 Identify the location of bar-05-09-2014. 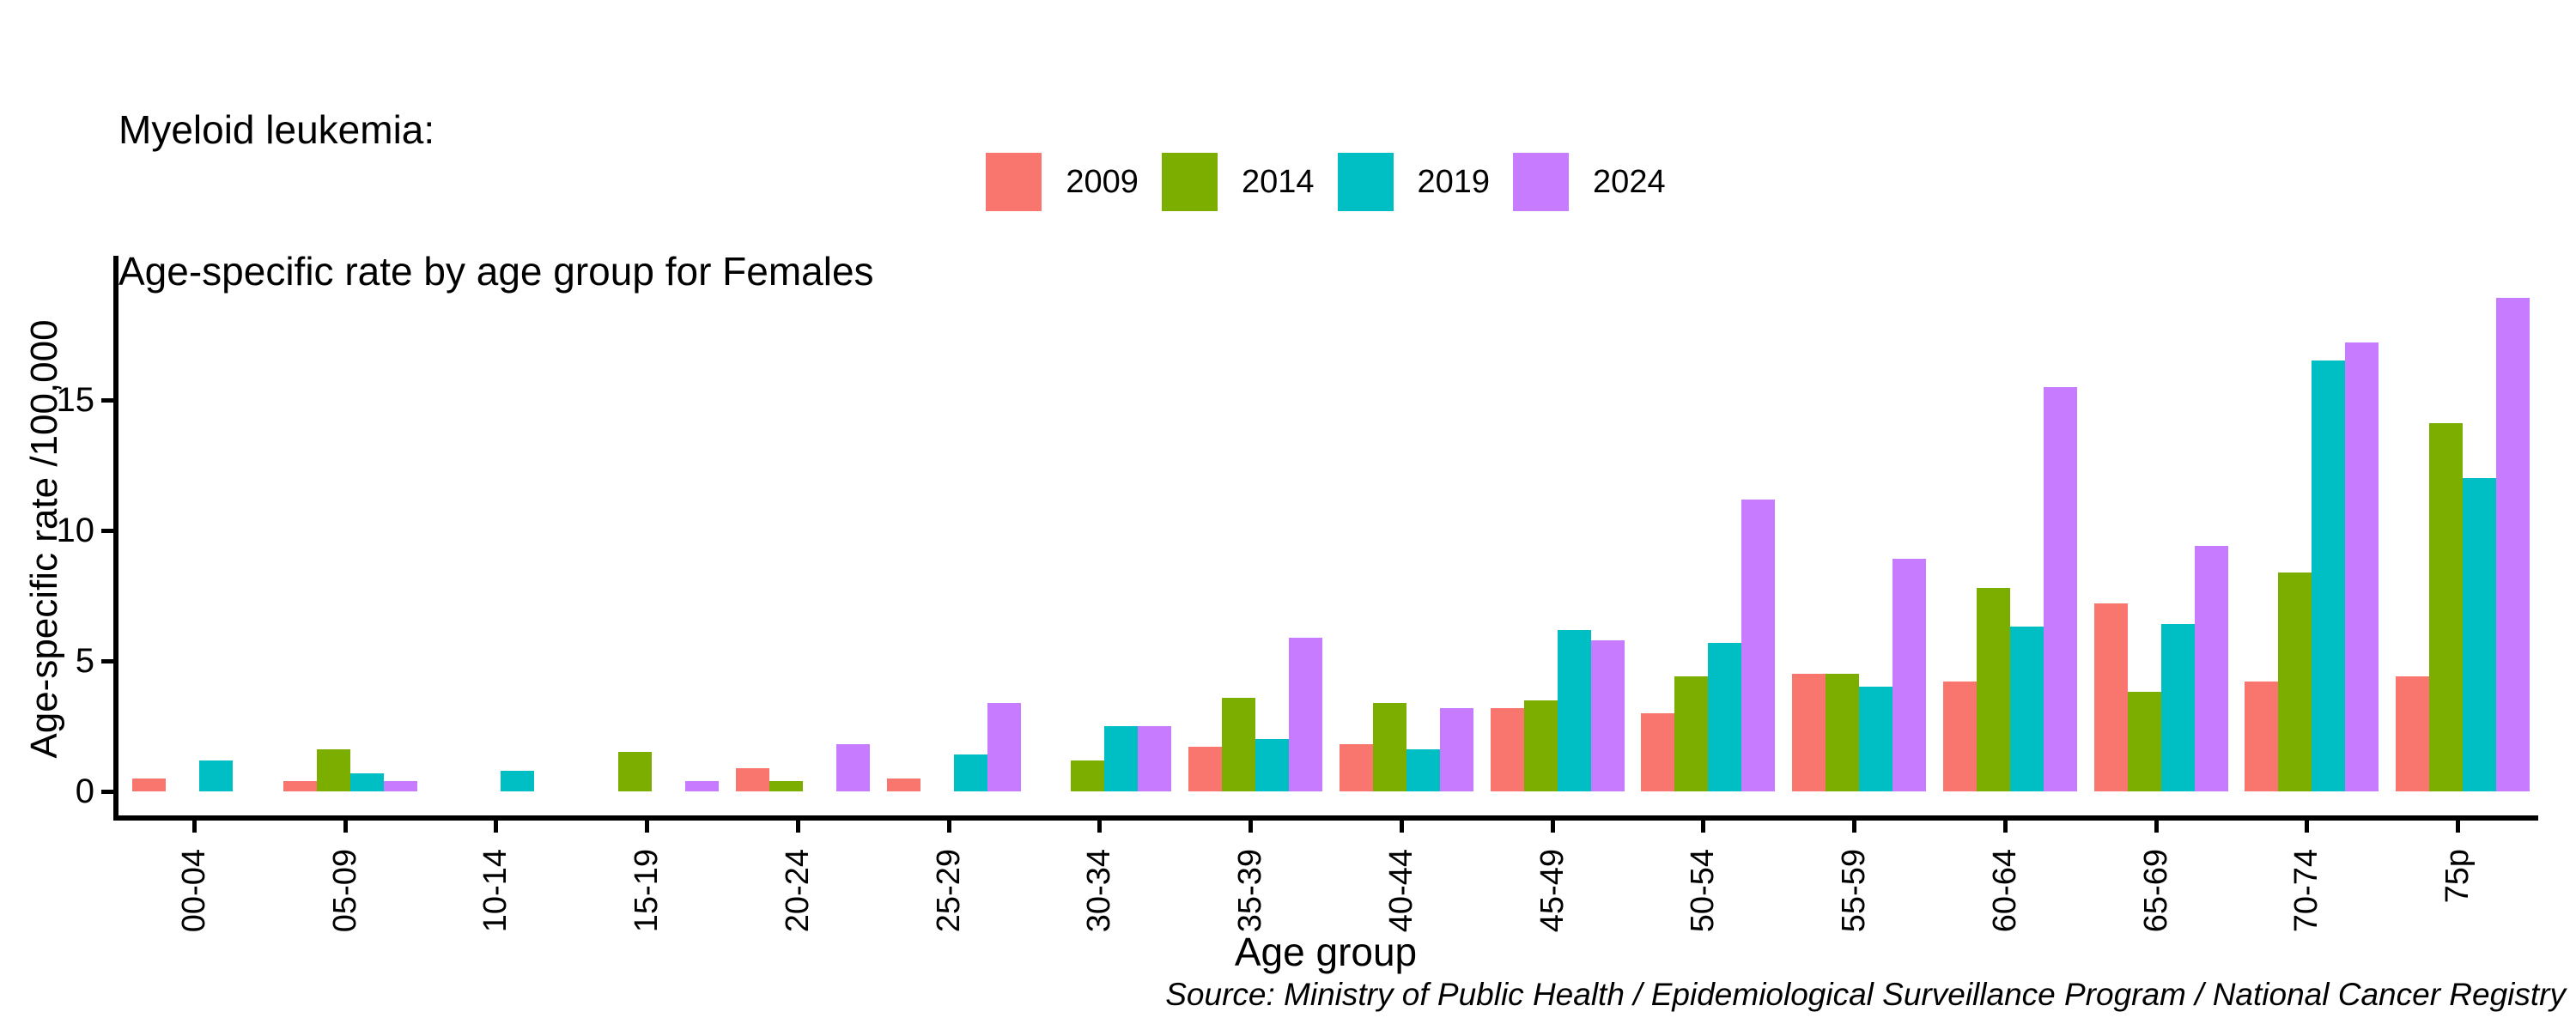
(333, 770).